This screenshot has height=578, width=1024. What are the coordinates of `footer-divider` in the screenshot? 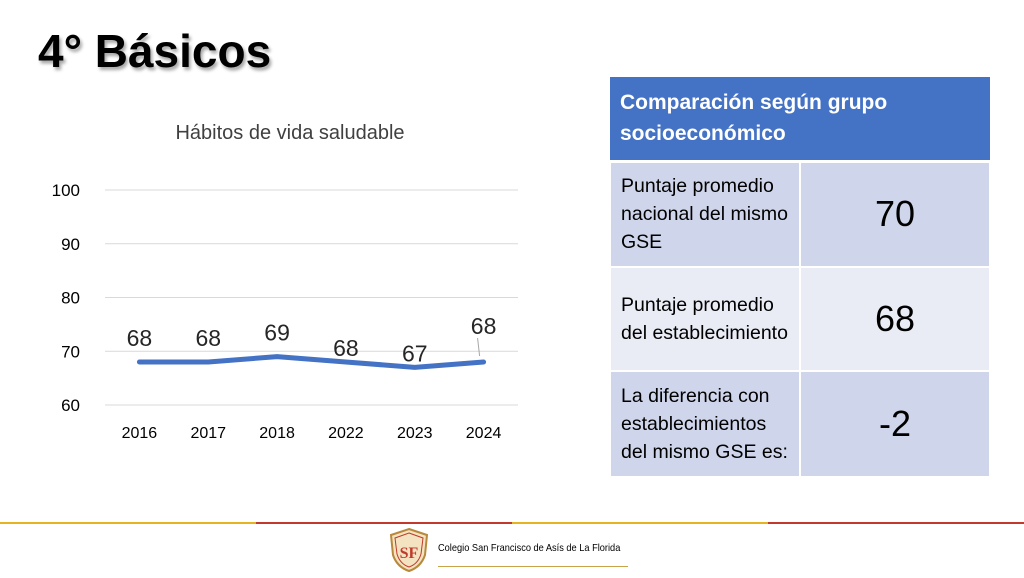 It's located at (512, 523).